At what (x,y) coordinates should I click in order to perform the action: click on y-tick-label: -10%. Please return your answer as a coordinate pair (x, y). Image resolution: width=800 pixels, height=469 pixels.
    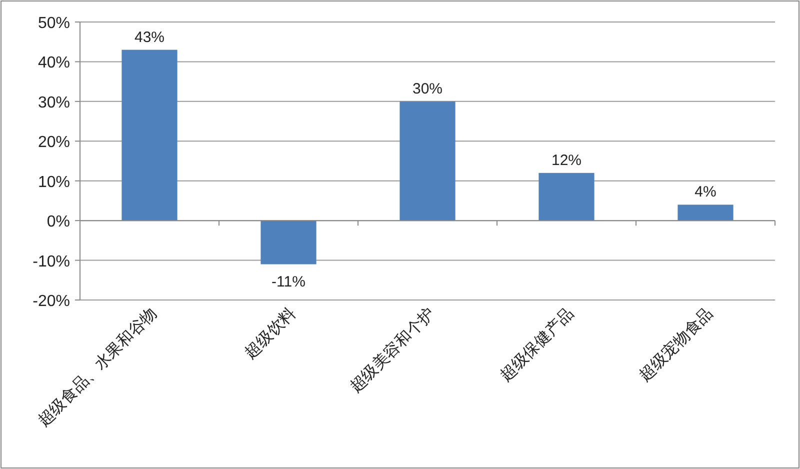
    Looking at the image, I should click on (51, 261).